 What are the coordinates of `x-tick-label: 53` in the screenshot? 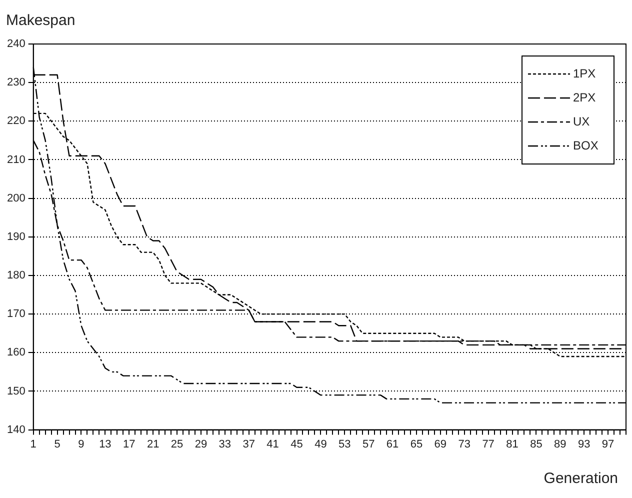 It's located at (344, 444).